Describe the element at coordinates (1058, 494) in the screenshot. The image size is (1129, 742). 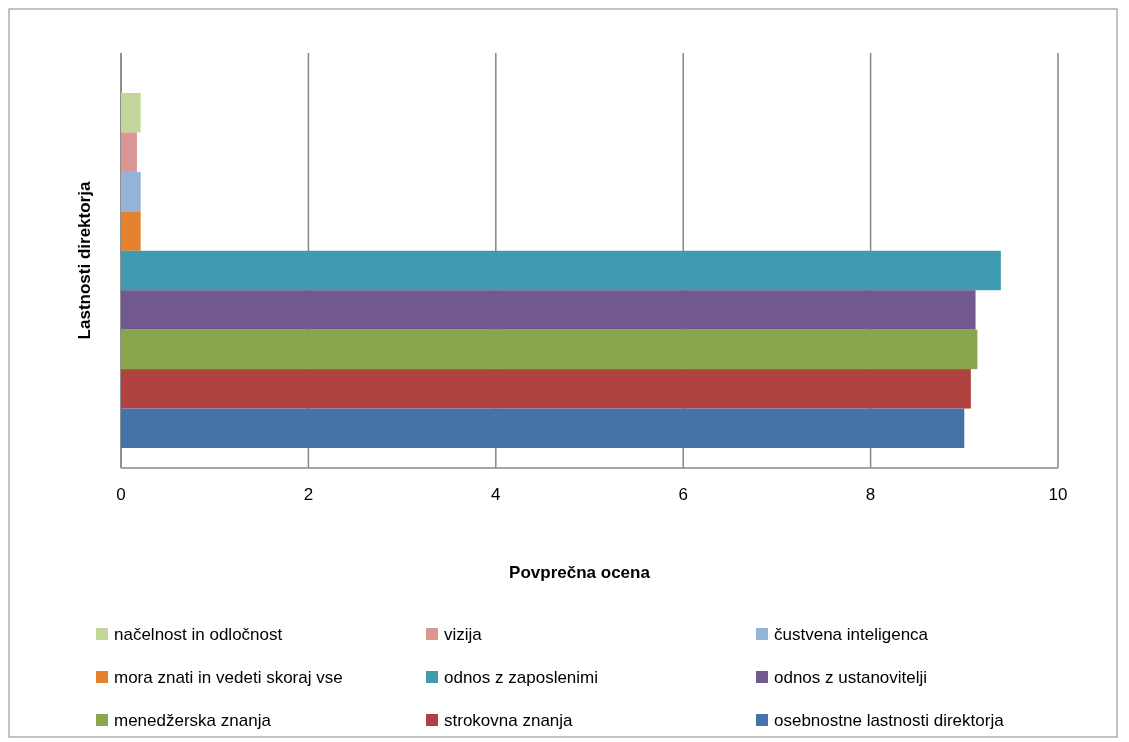
I see `x-tick-label: 10` at that location.